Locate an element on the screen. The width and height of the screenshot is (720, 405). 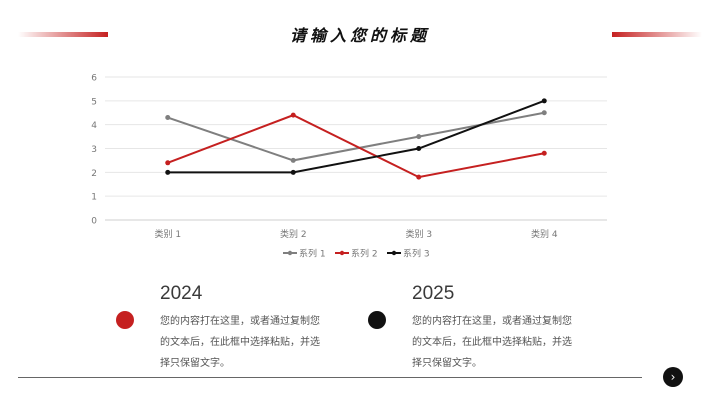
title-decoration-right is located at coordinates (657, 34).